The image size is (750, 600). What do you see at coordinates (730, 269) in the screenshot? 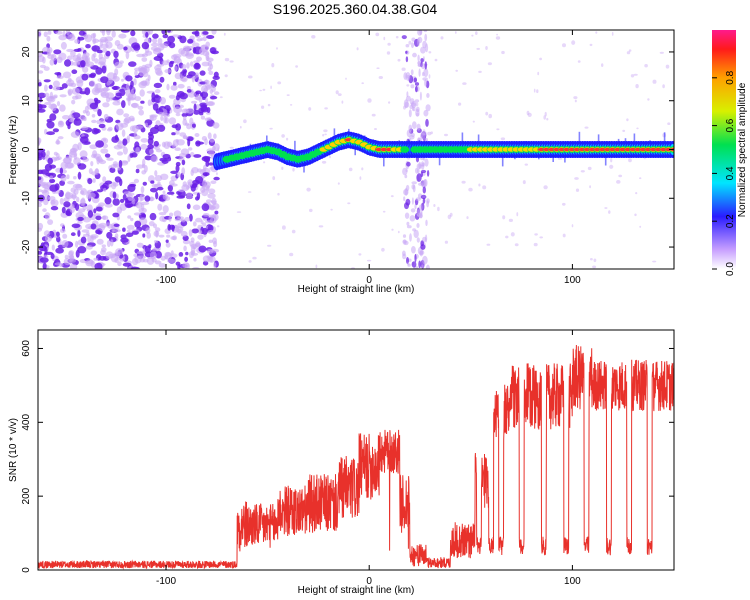
I see `colorbar-tick-label: 0.0` at bounding box center [730, 269].